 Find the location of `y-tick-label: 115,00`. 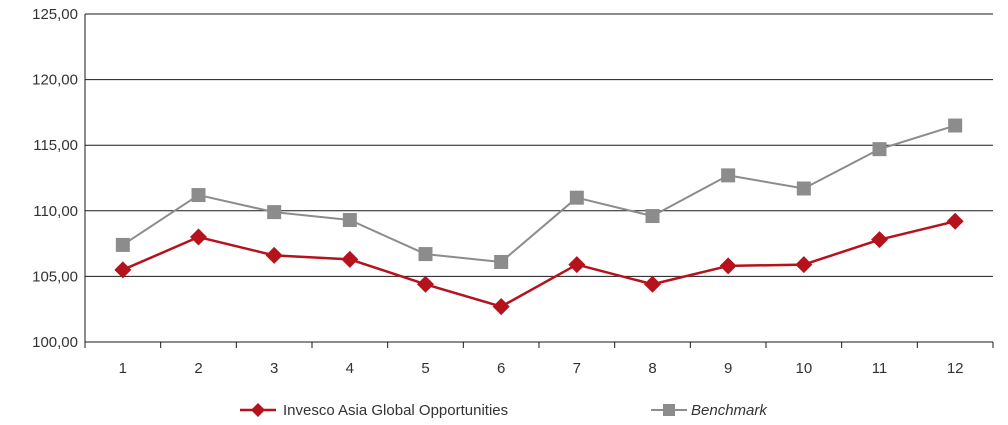

y-tick-label: 115,00 is located at coordinates (55, 145).